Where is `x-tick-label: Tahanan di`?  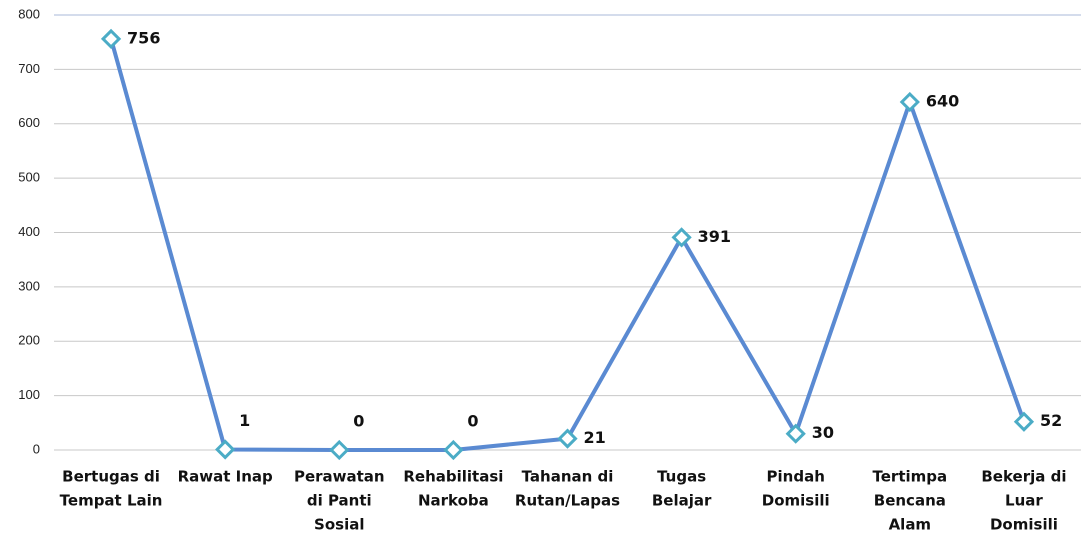 x-tick-label: Tahanan di is located at coordinates (568, 477).